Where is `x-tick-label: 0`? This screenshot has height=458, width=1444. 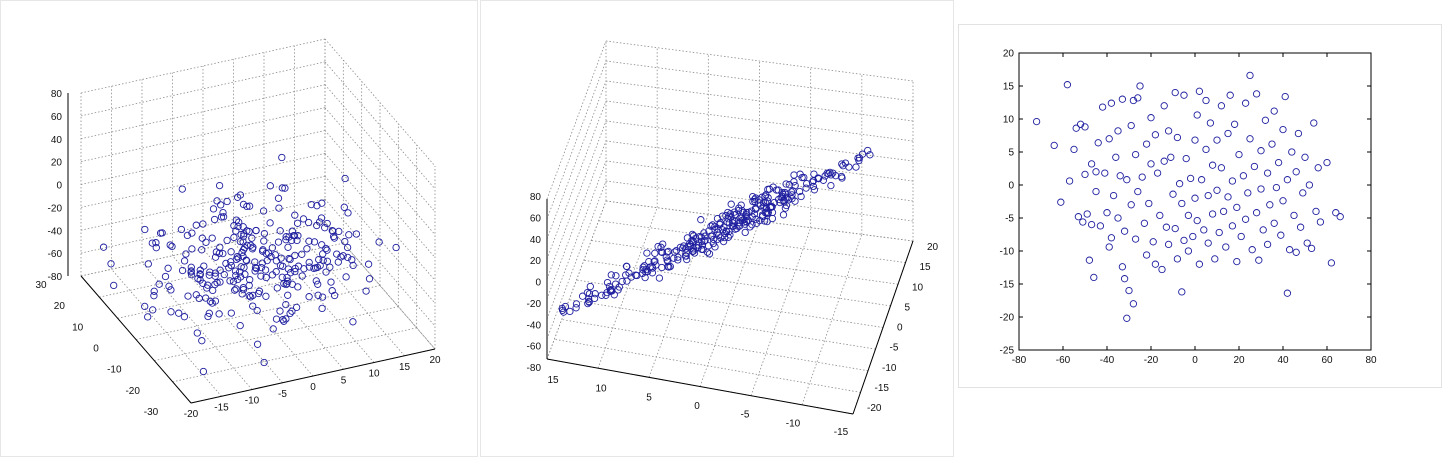
x-tick-label: 0 is located at coordinates (697, 406).